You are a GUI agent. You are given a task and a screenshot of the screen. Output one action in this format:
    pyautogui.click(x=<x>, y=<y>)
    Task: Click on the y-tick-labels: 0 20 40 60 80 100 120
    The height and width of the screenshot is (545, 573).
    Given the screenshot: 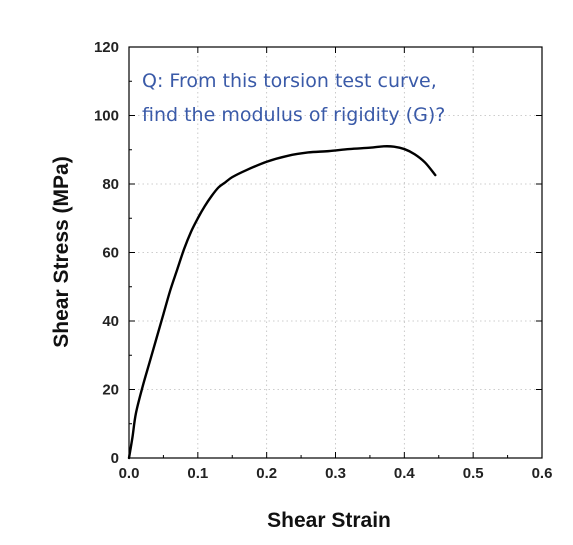 What is the action you would take?
    pyautogui.click(x=106, y=253)
    